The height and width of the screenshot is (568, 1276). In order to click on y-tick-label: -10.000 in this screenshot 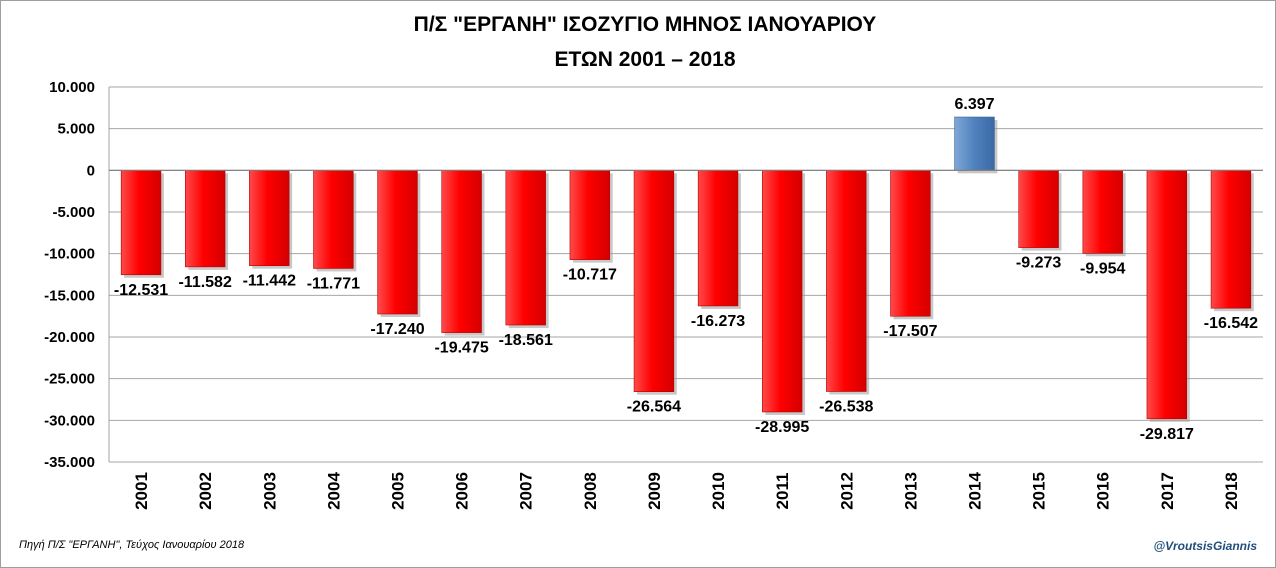, I will do `click(69, 254)`.